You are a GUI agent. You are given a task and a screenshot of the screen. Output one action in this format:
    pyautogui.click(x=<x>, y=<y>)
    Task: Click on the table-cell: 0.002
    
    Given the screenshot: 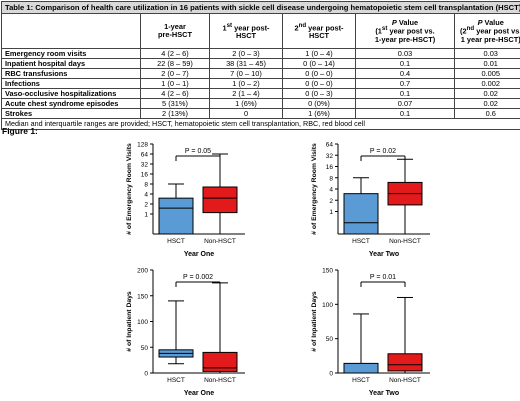 What is the action you would take?
    pyautogui.click(x=486, y=83)
    